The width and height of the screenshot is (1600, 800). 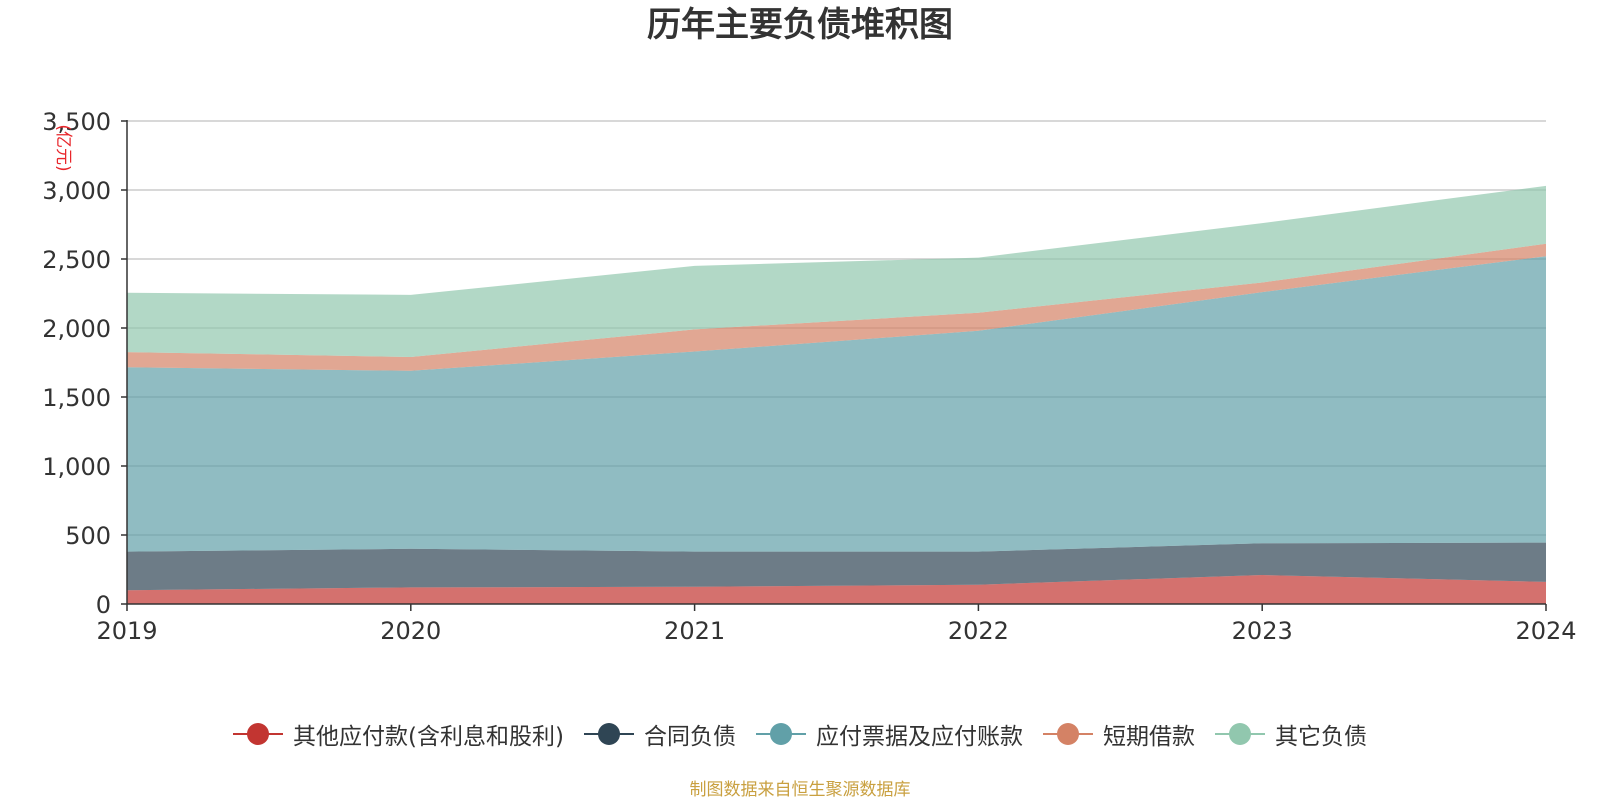 I want to click on x-tick-label: 2023, so click(x=1262, y=631).